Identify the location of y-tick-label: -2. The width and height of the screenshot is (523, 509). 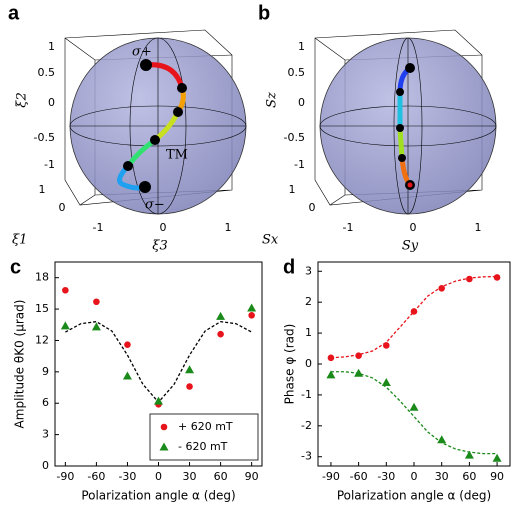
(306, 425).